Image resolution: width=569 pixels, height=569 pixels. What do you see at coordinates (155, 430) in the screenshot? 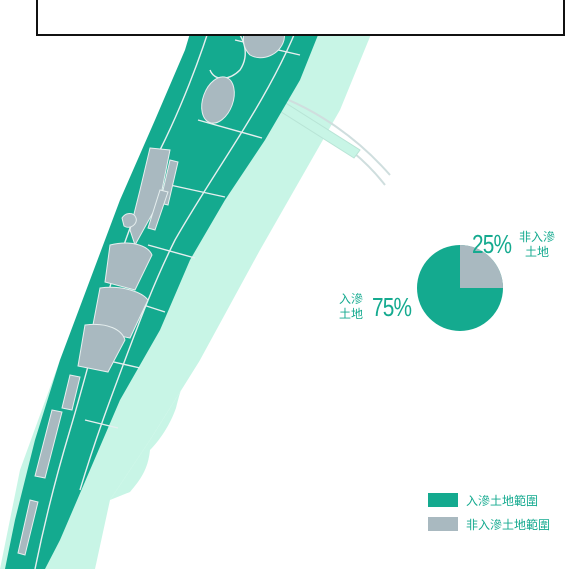
I see `shoreline-detail` at bounding box center [155, 430].